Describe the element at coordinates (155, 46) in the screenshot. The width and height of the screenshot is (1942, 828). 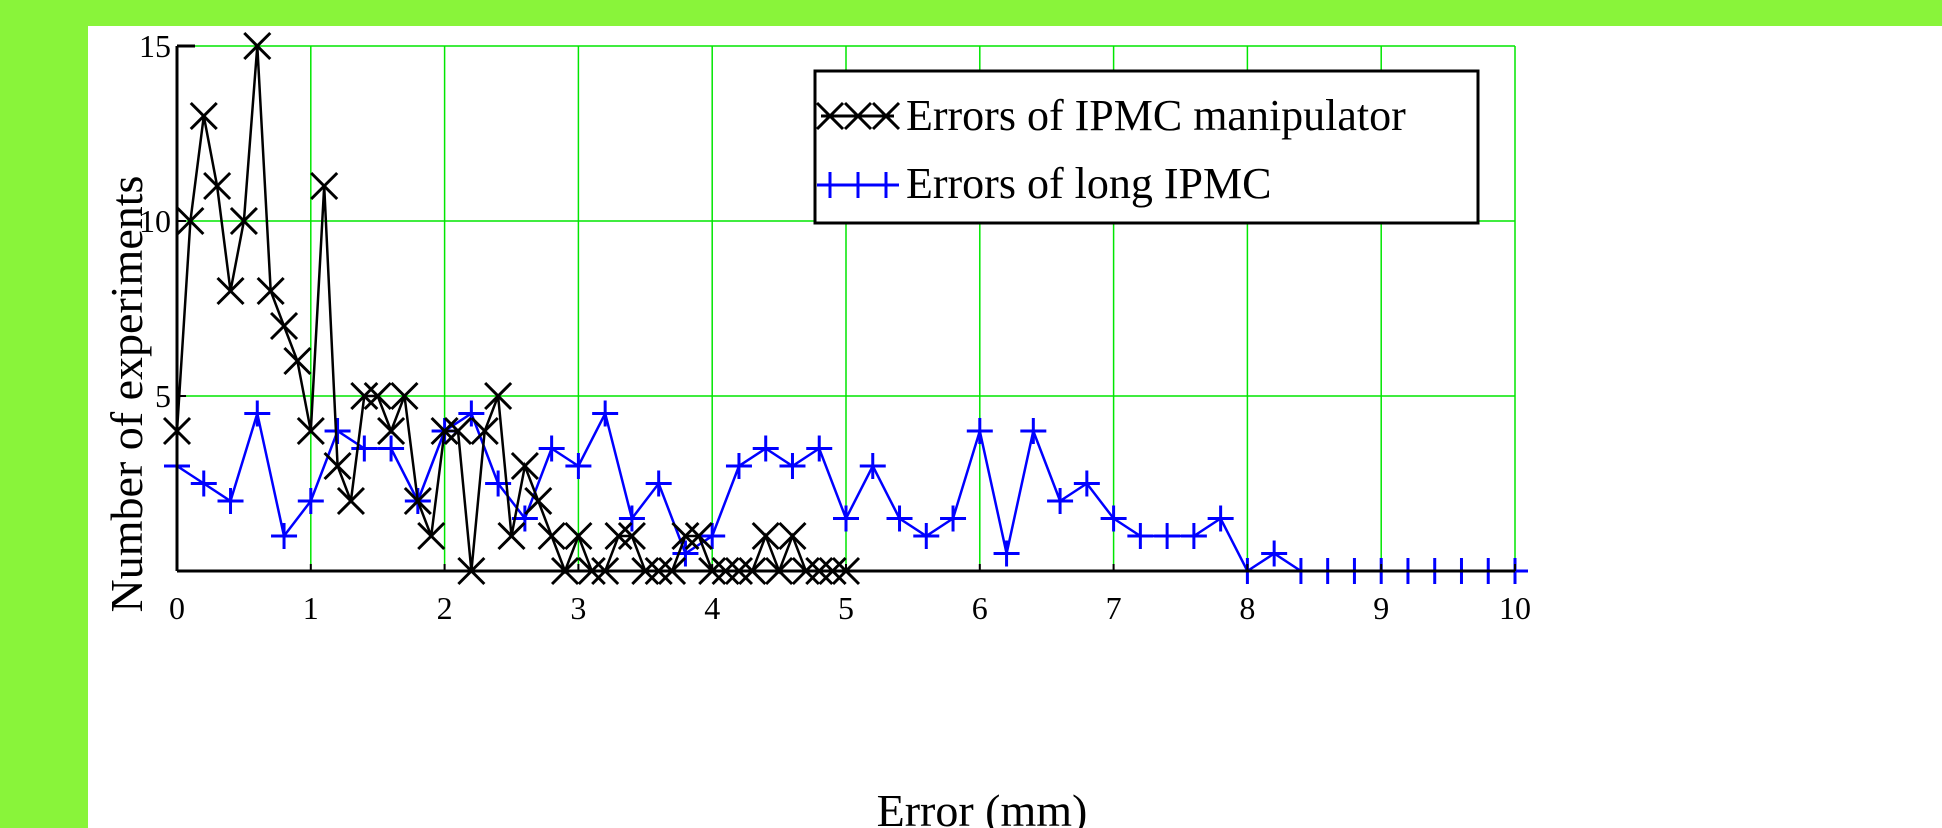
I see `y-tick-label: 15` at that location.